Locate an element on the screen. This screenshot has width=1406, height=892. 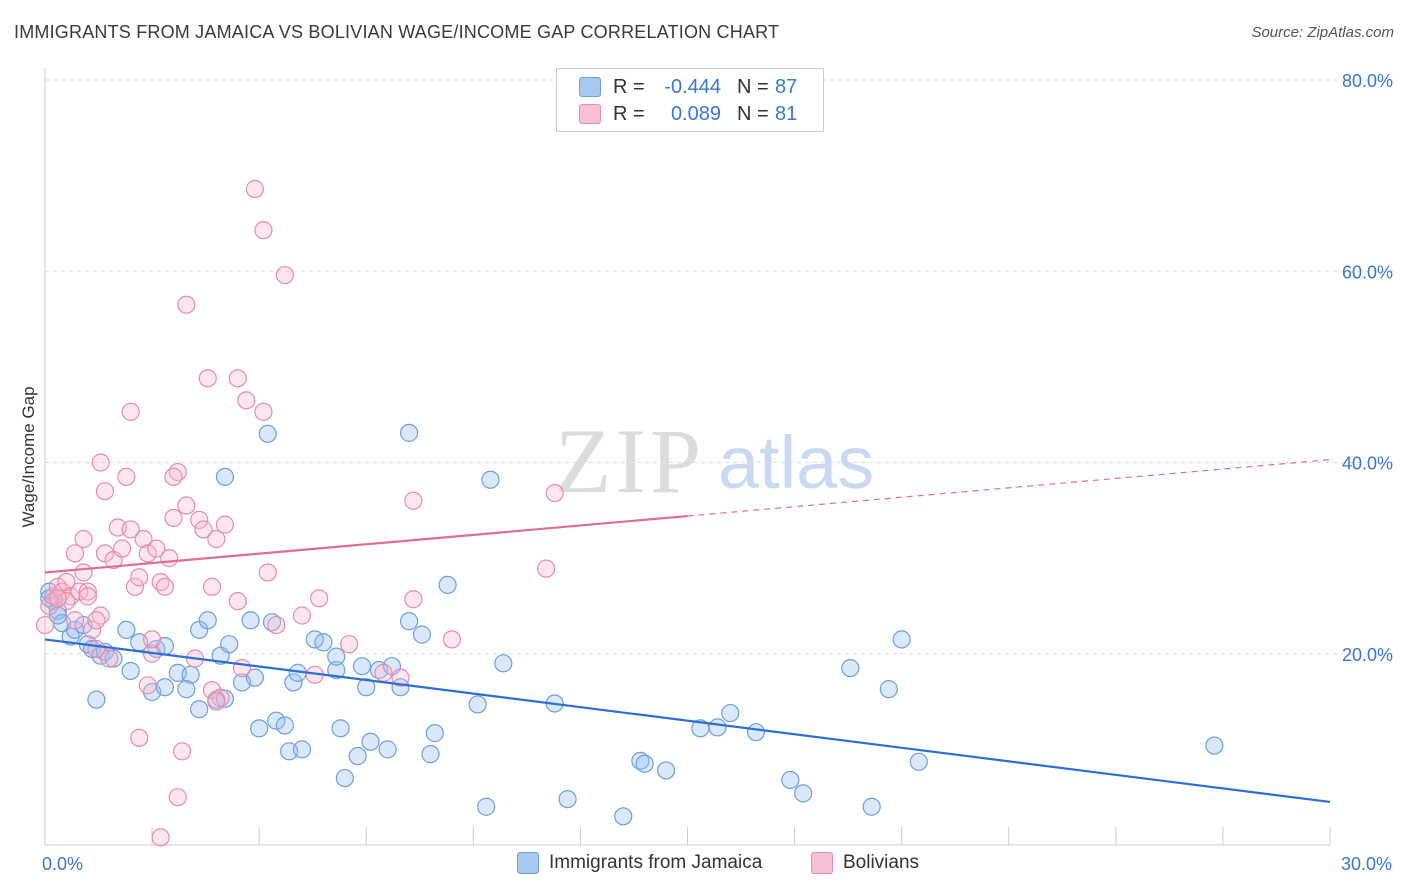
legend: R = -0.444 N = 87 R = 0.089 N = 81 is located at coordinates (690, 100).